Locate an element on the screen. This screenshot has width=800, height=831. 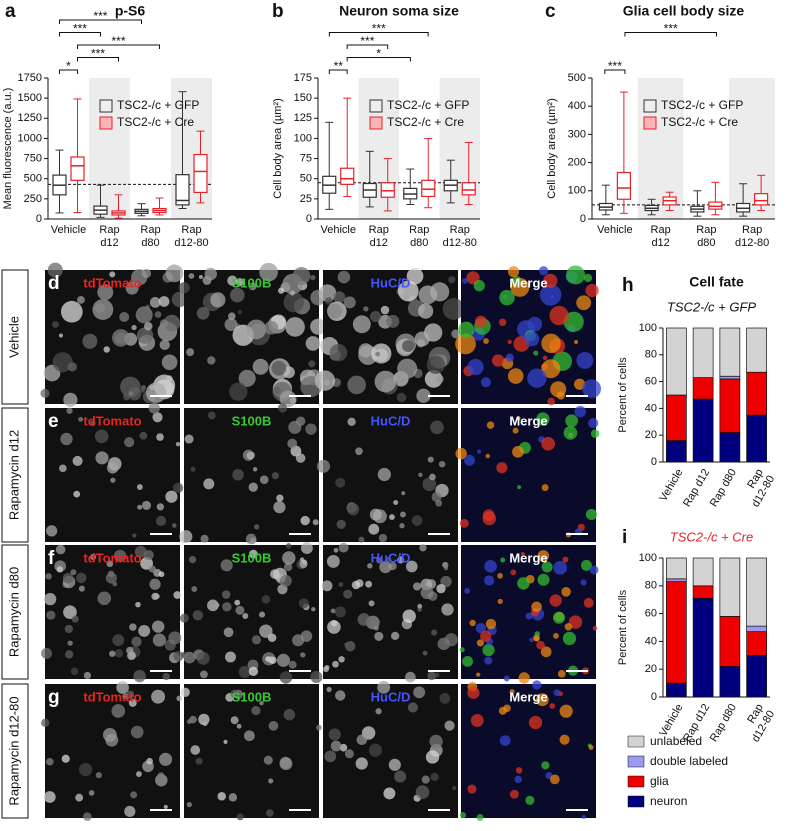
x-tick-label: Rapd12-80 is located at coordinates (757, 488).